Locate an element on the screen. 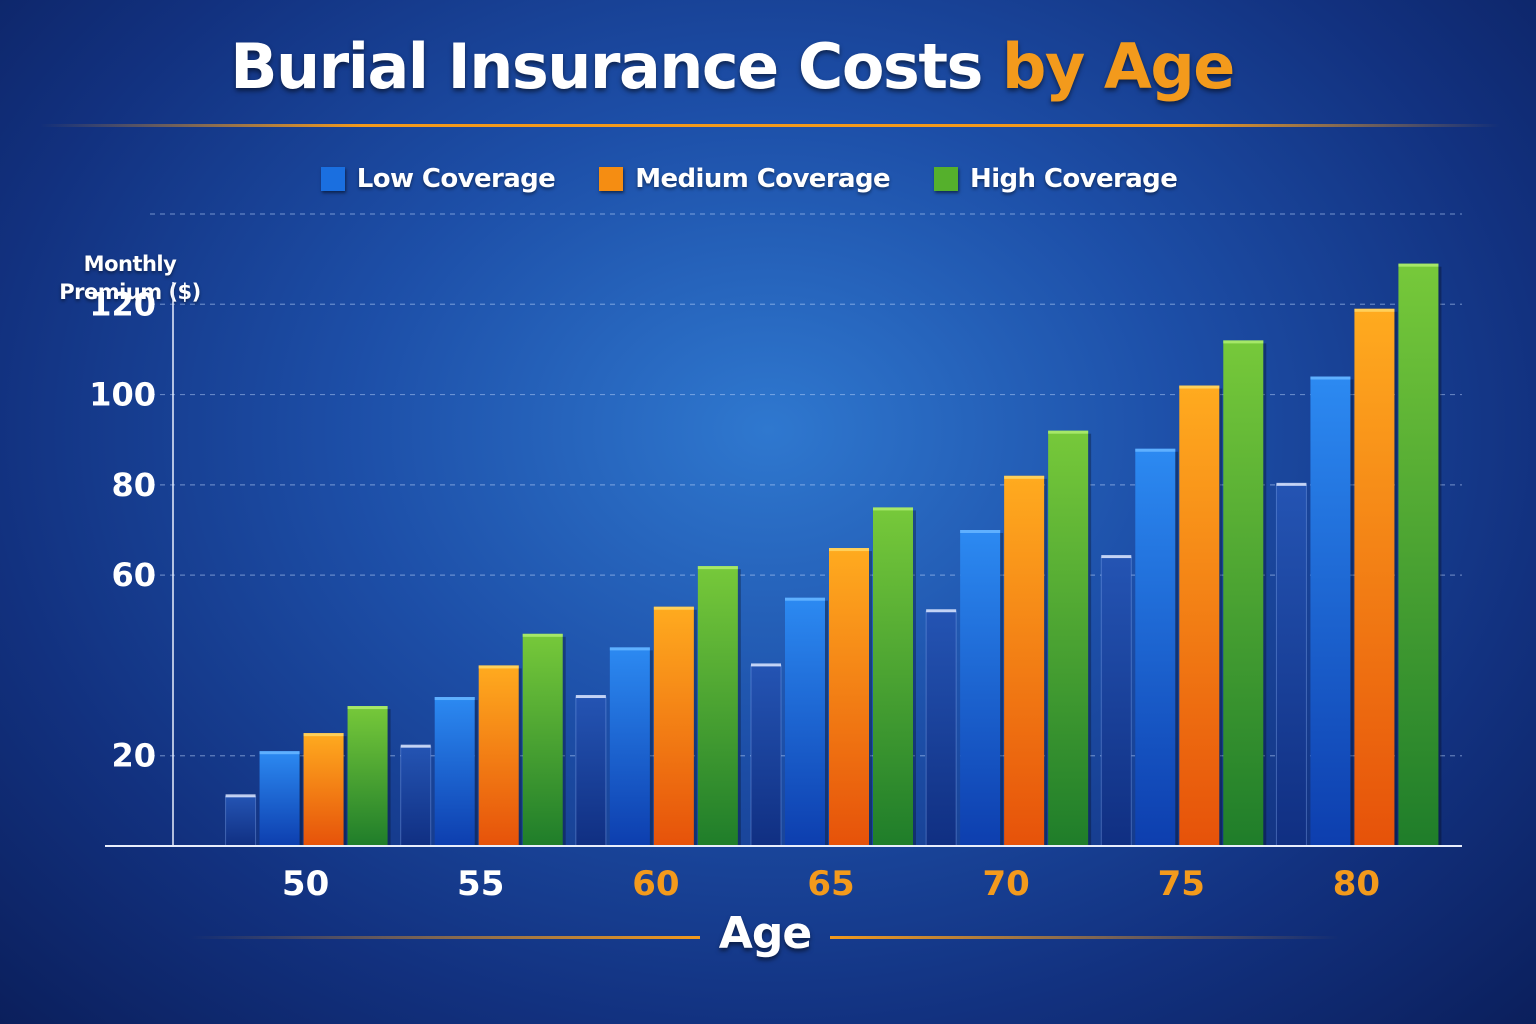  y-tick-label: 100 is located at coordinates (122, 395).